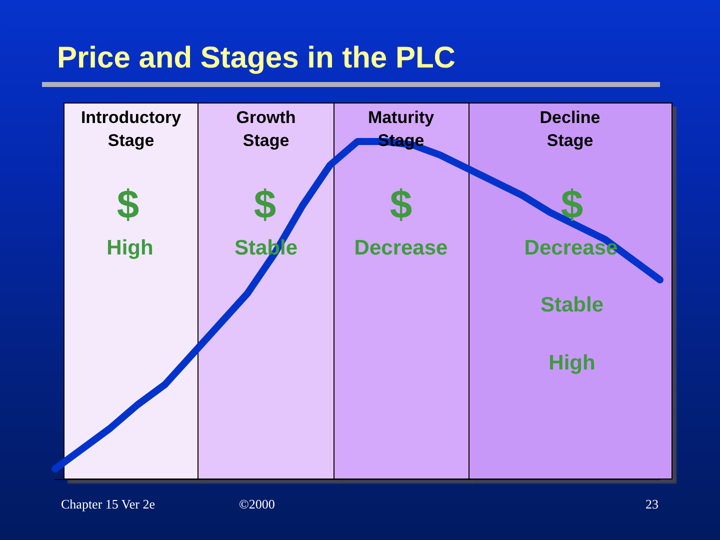 This screenshot has height=540, width=720. Describe the element at coordinates (131, 129) in the screenshot. I see `annotation: Introductory Stage` at that location.